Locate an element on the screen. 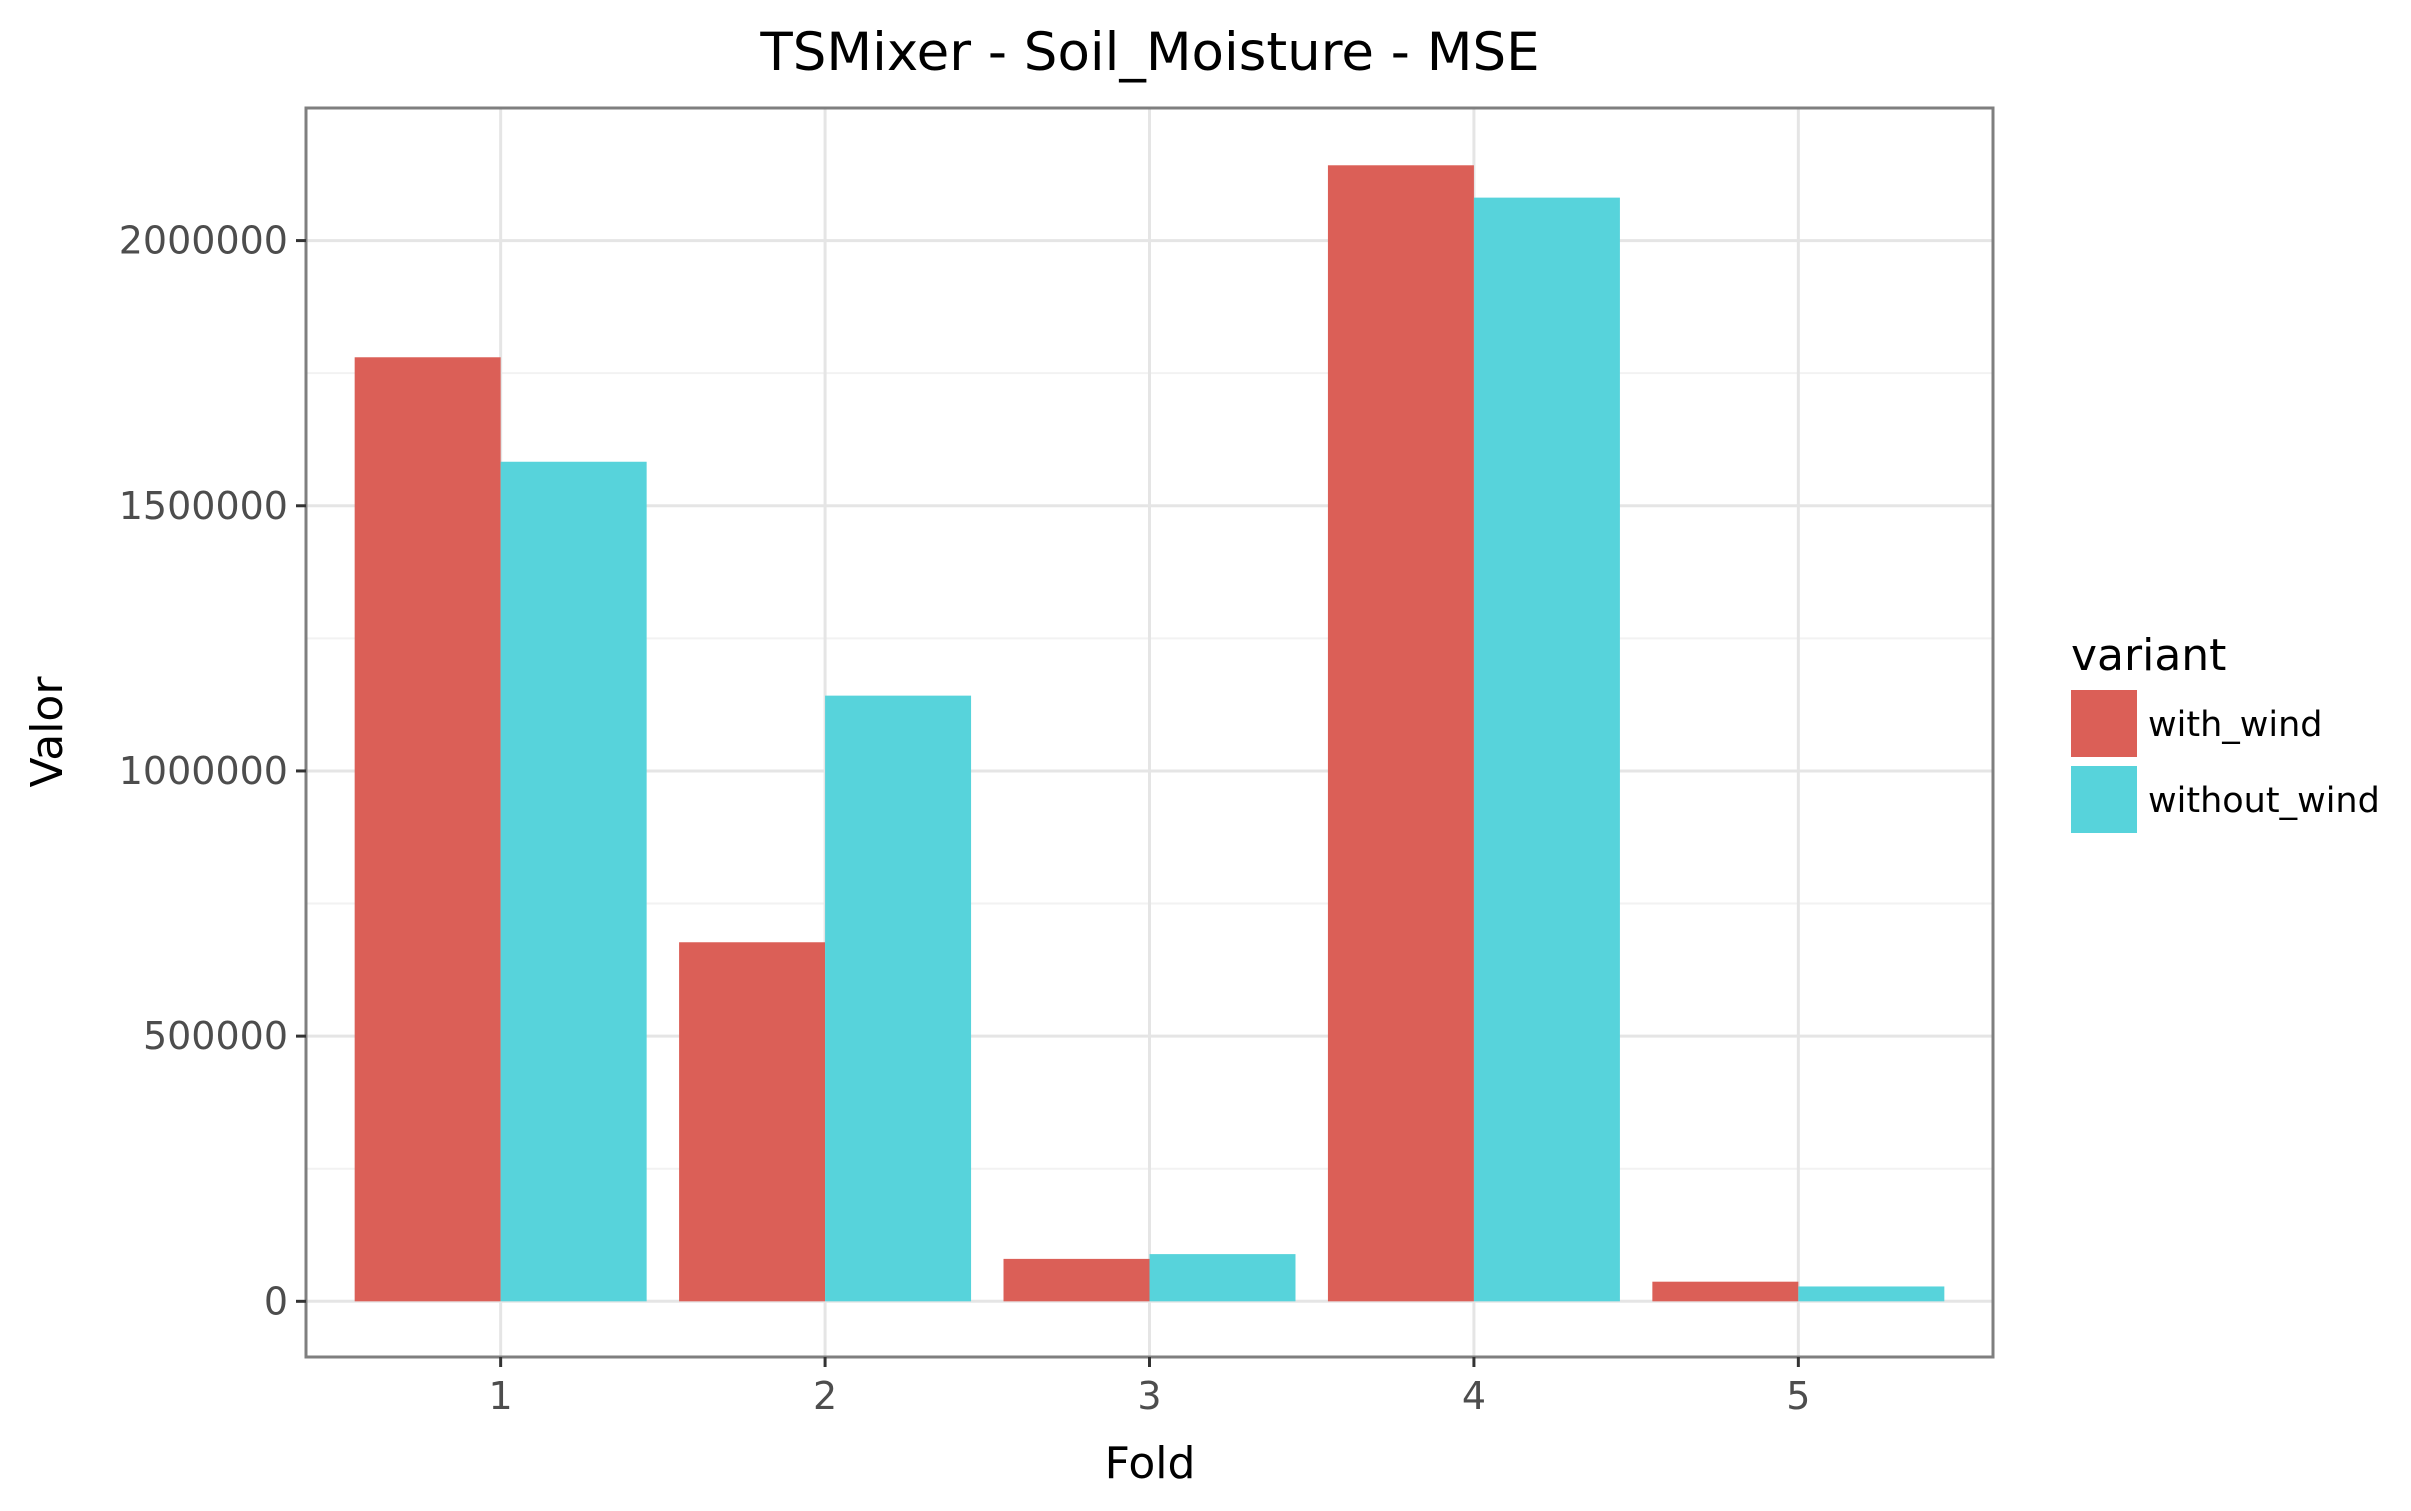 Image resolution: width=2411 pixels, height=1511 pixels. x-tick-label: 3 is located at coordinates (1149, 1396).